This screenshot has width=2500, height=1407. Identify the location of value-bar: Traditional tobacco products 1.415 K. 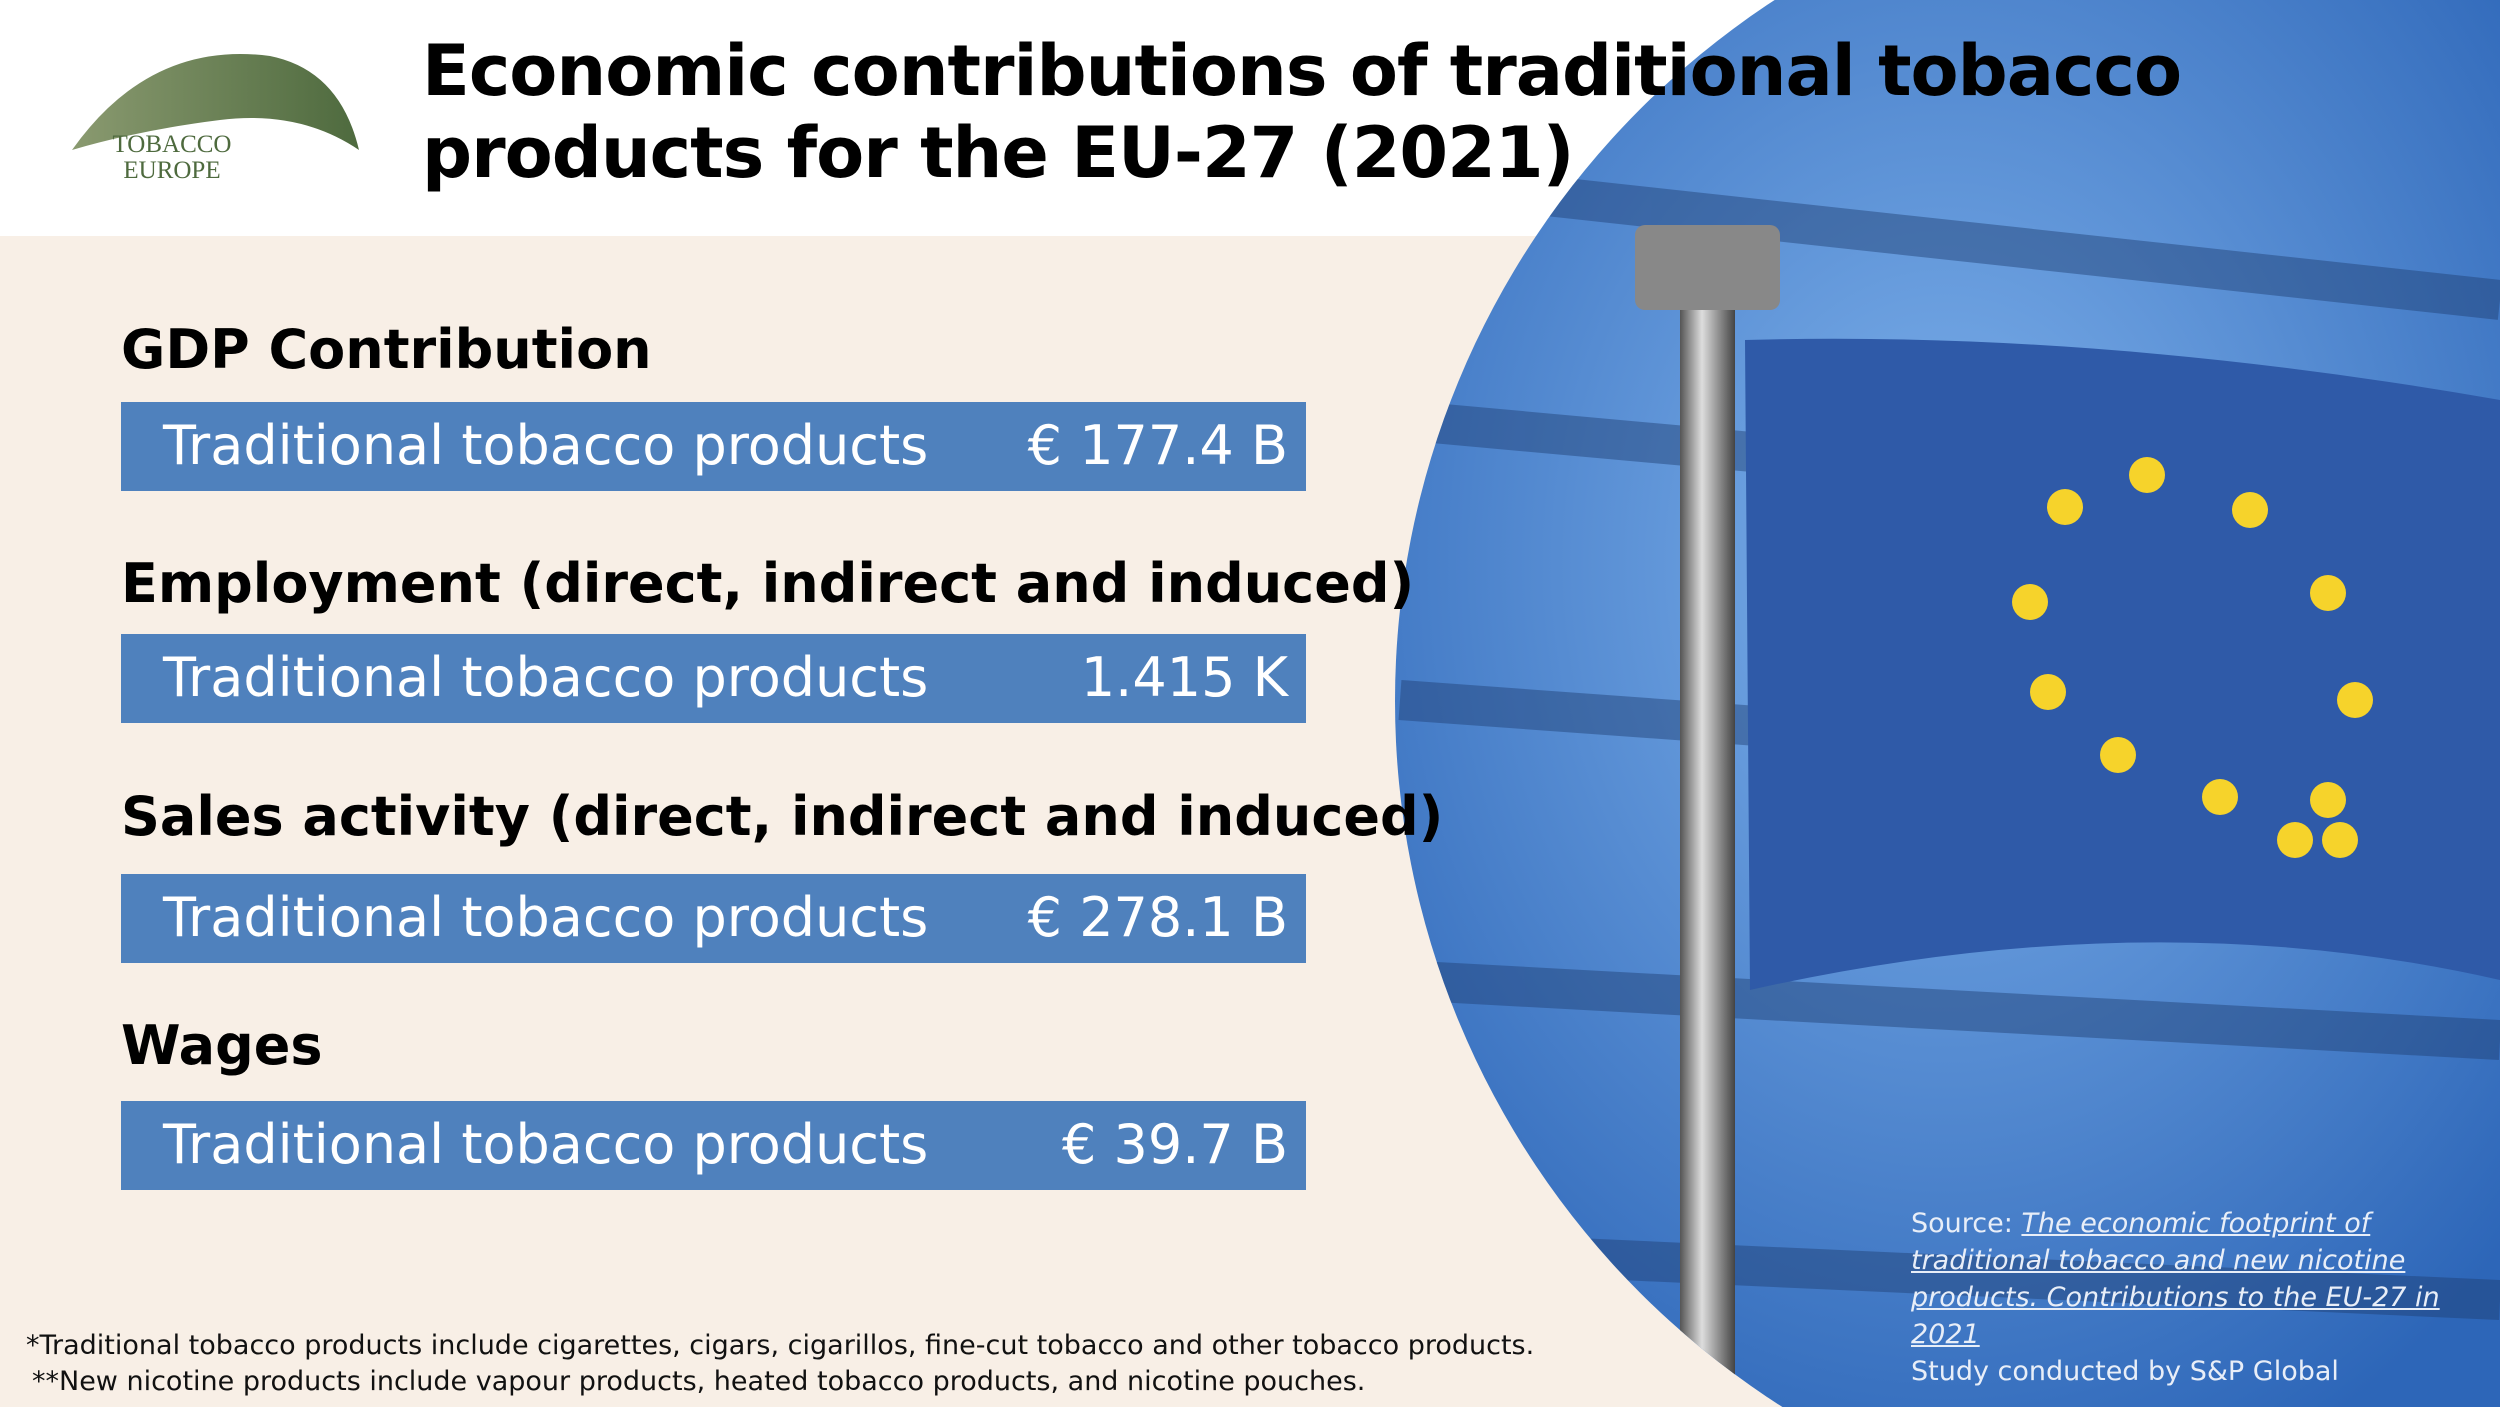
(713, 678).